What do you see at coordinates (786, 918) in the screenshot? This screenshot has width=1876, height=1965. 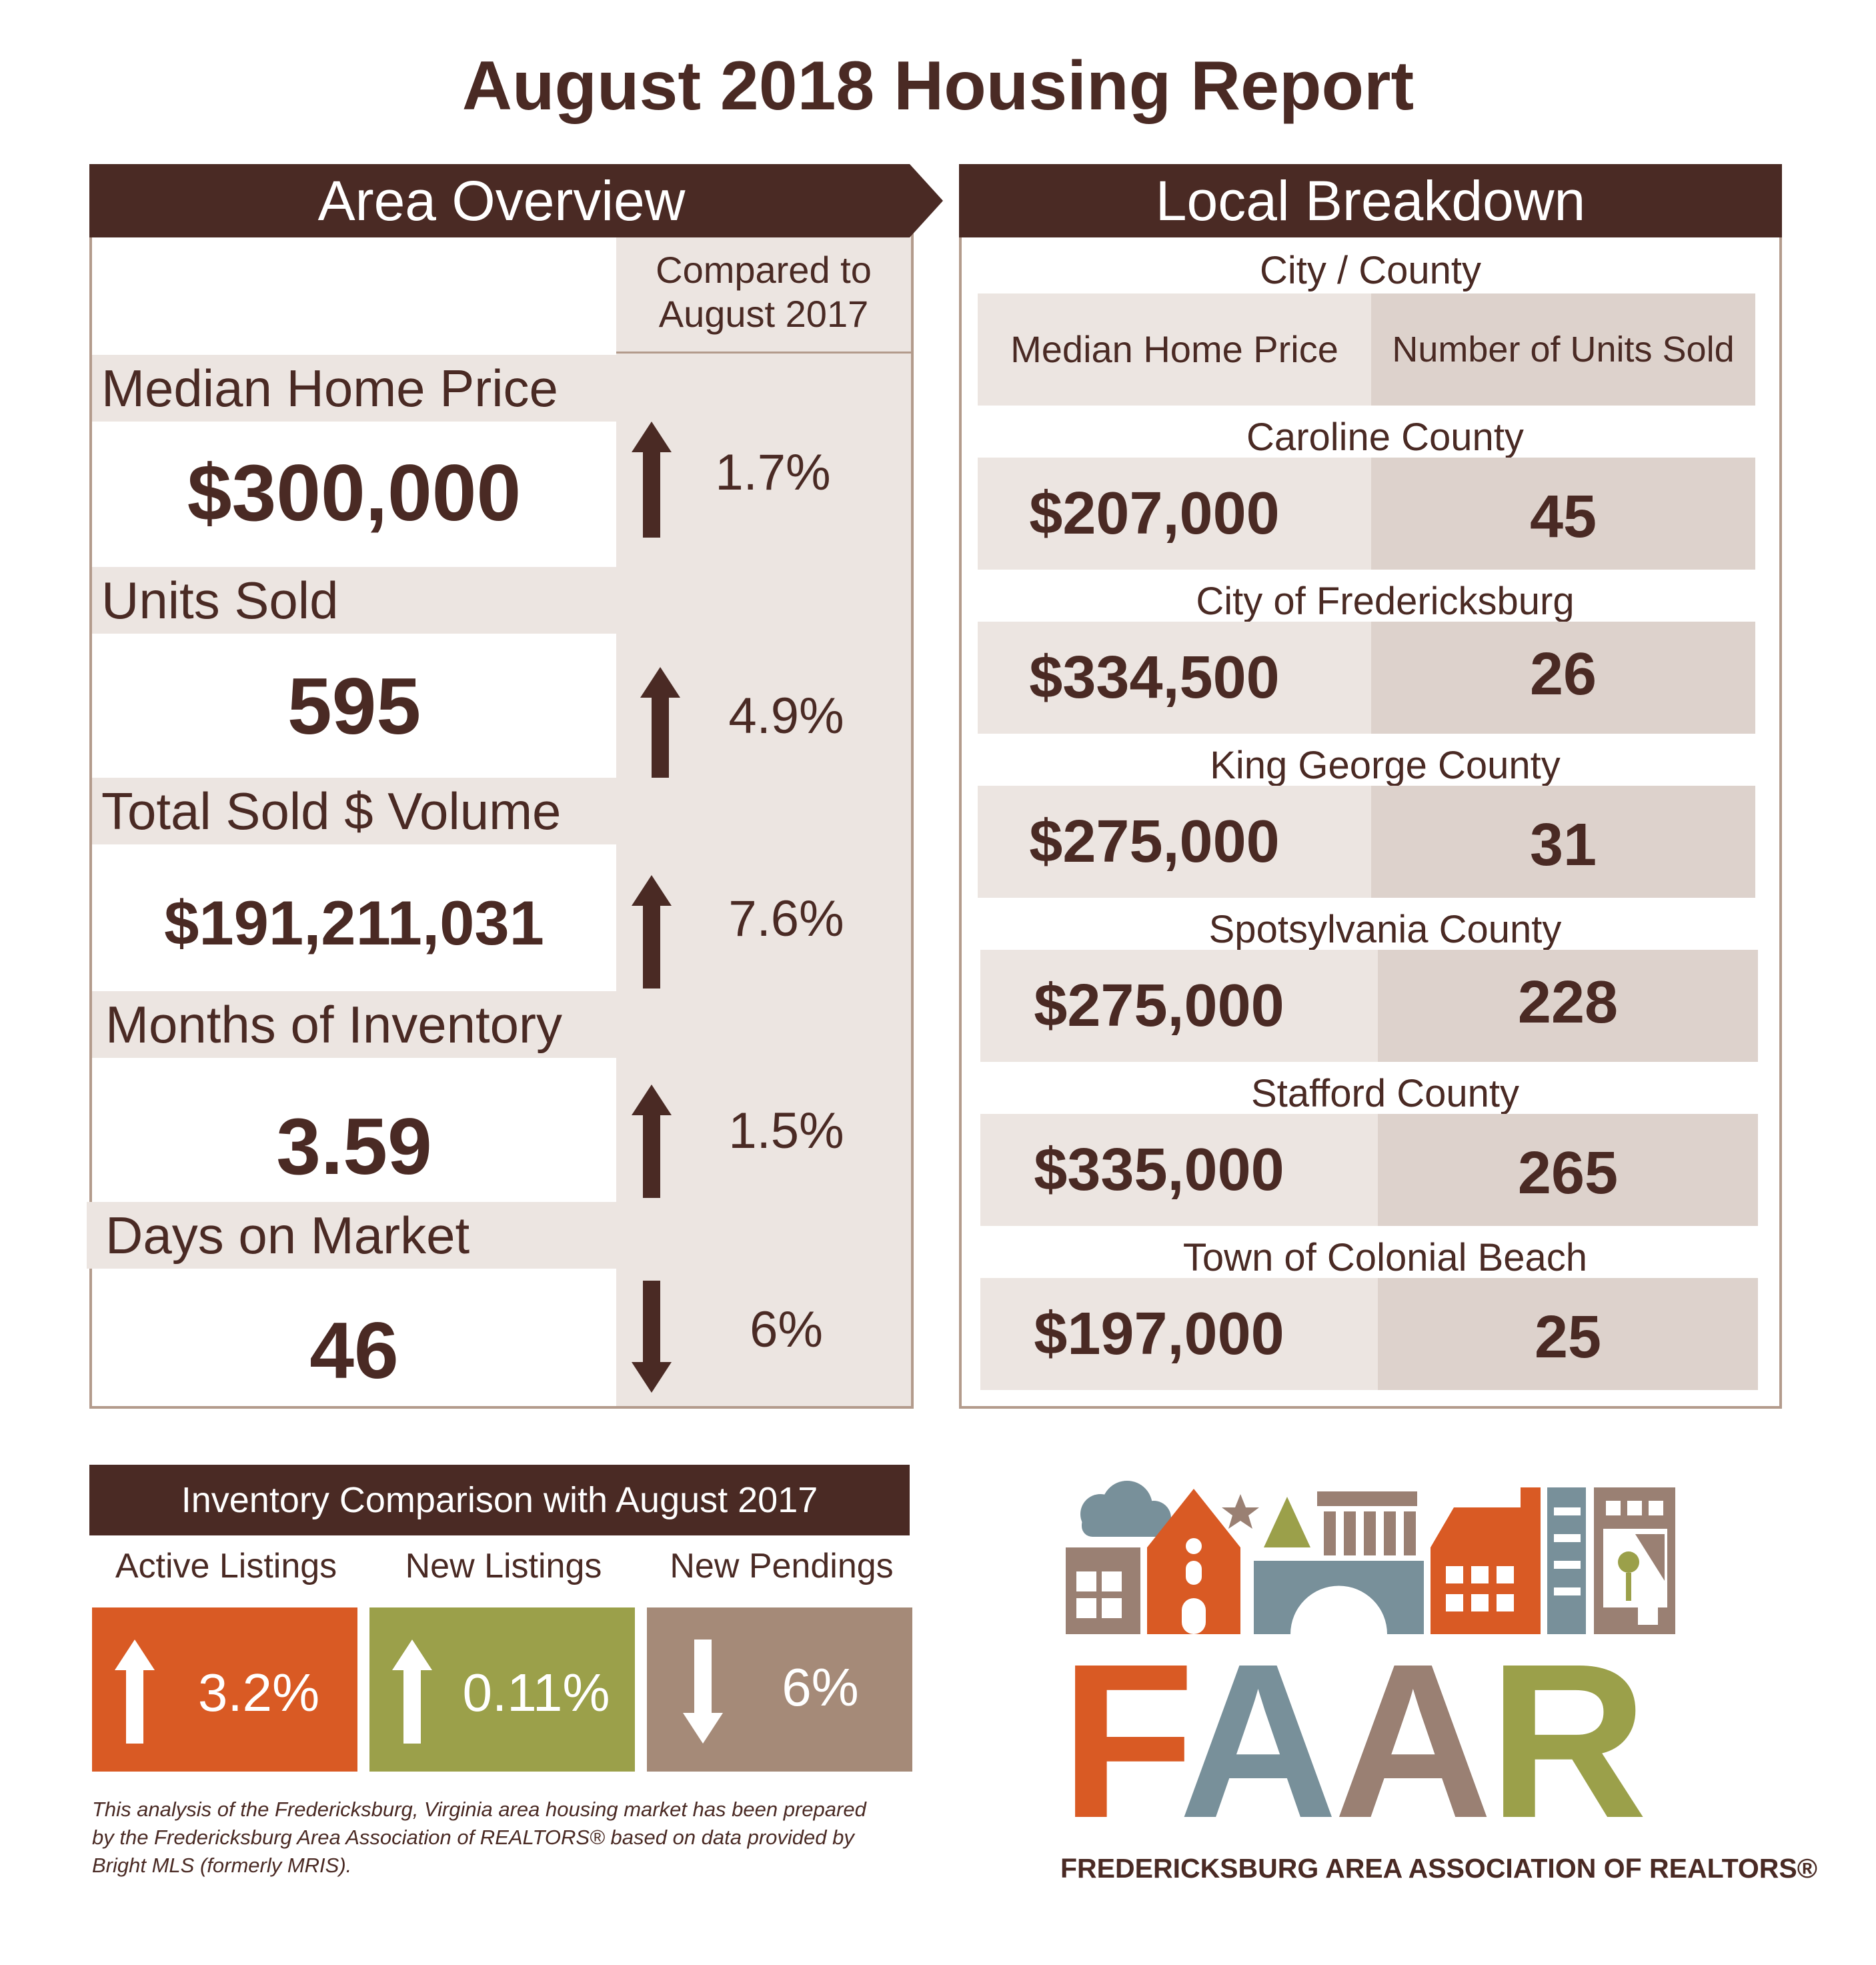 I see `metric-change-total-volume: 7.6%` at bounding box center [786, 918].